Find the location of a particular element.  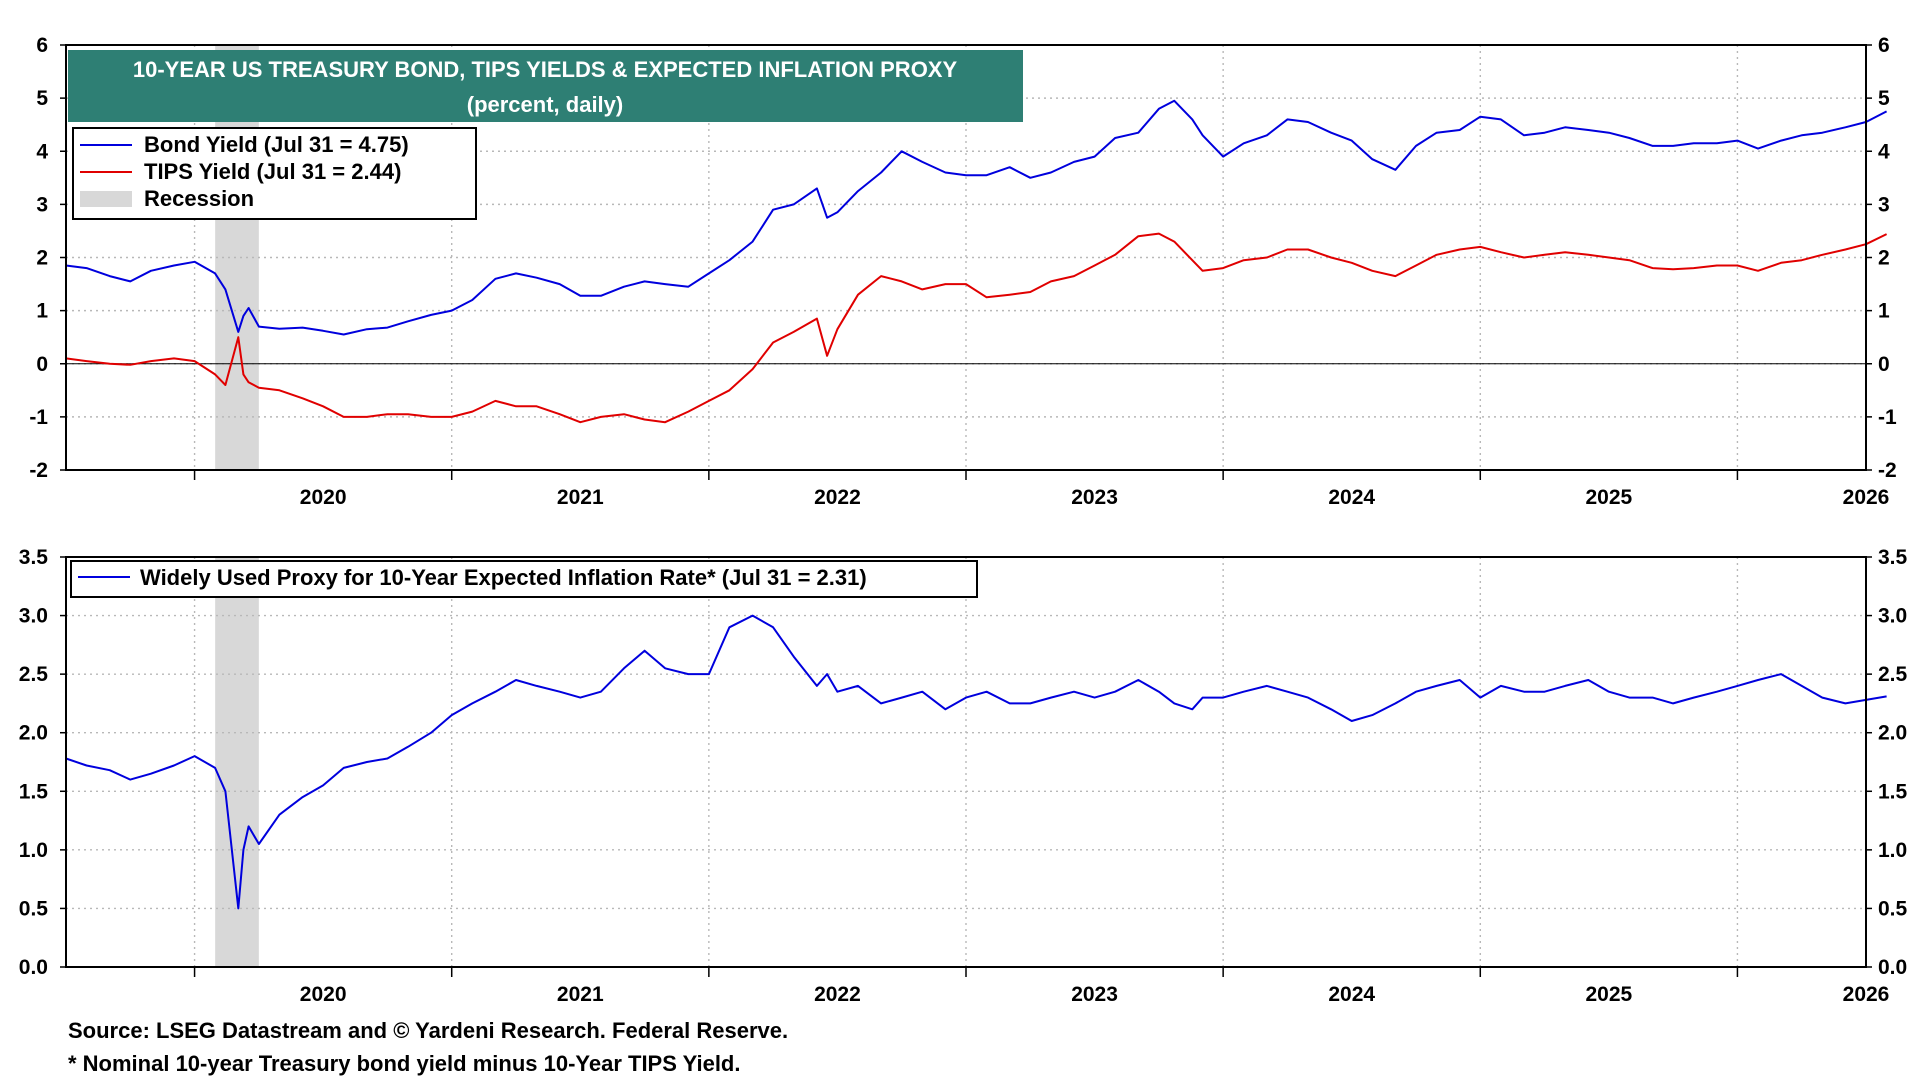

top-ytick-label-left: 0 is located at coordinates (42, 364).